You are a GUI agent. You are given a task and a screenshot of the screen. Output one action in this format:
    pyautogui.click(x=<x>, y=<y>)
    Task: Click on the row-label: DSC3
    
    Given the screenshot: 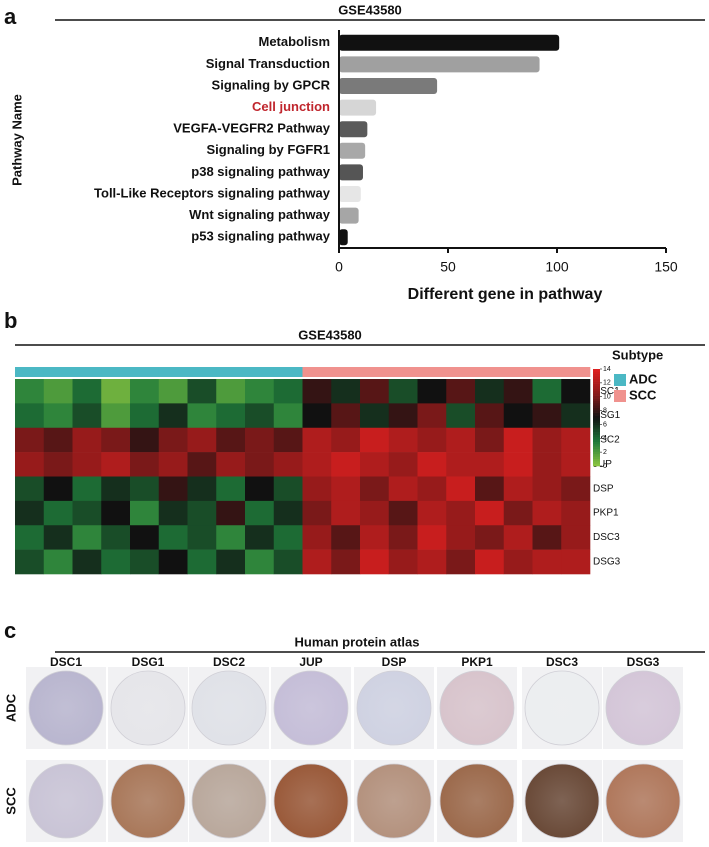 What is the action you would take?
    pyautogui.click(x=606, y=537)
    